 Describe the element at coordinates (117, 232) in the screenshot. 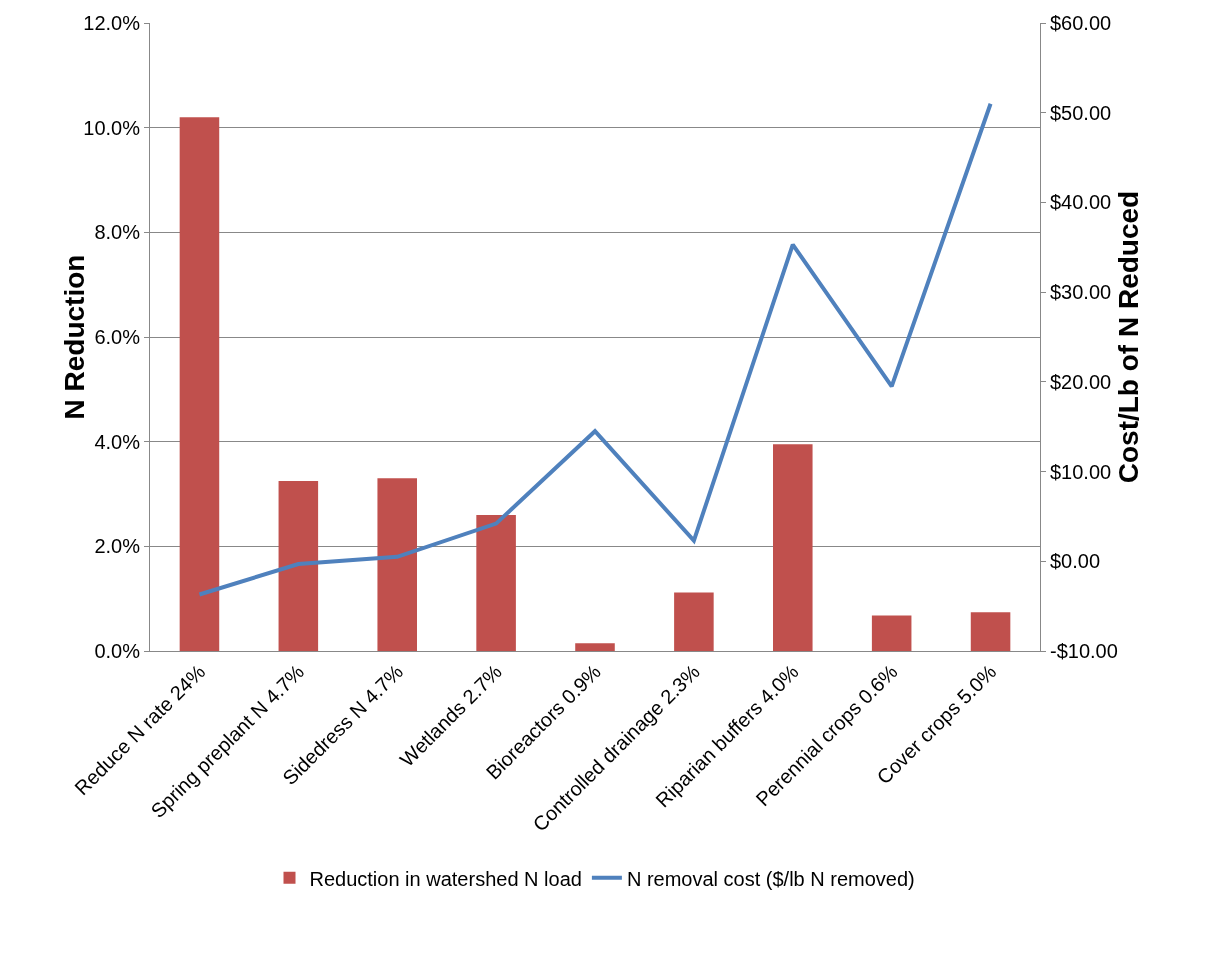

I see `y-tick-label: 8.0%` at that location.